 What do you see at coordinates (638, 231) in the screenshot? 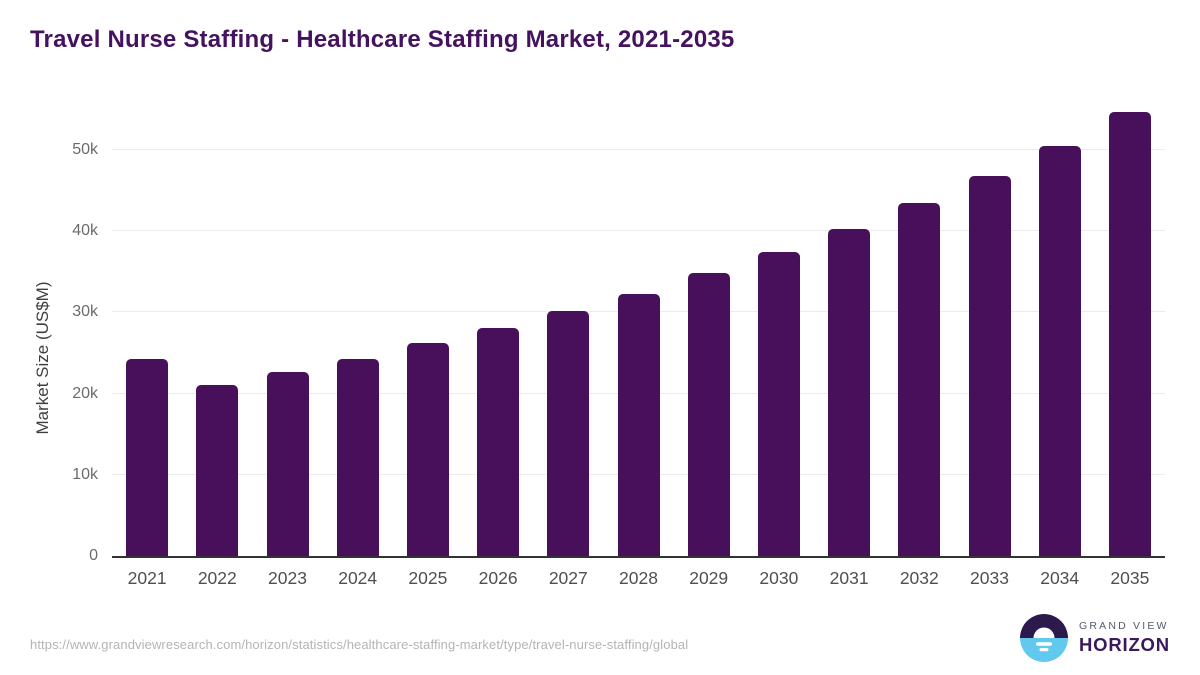
I see `gridline-40k` at bounding box center [638, 231].